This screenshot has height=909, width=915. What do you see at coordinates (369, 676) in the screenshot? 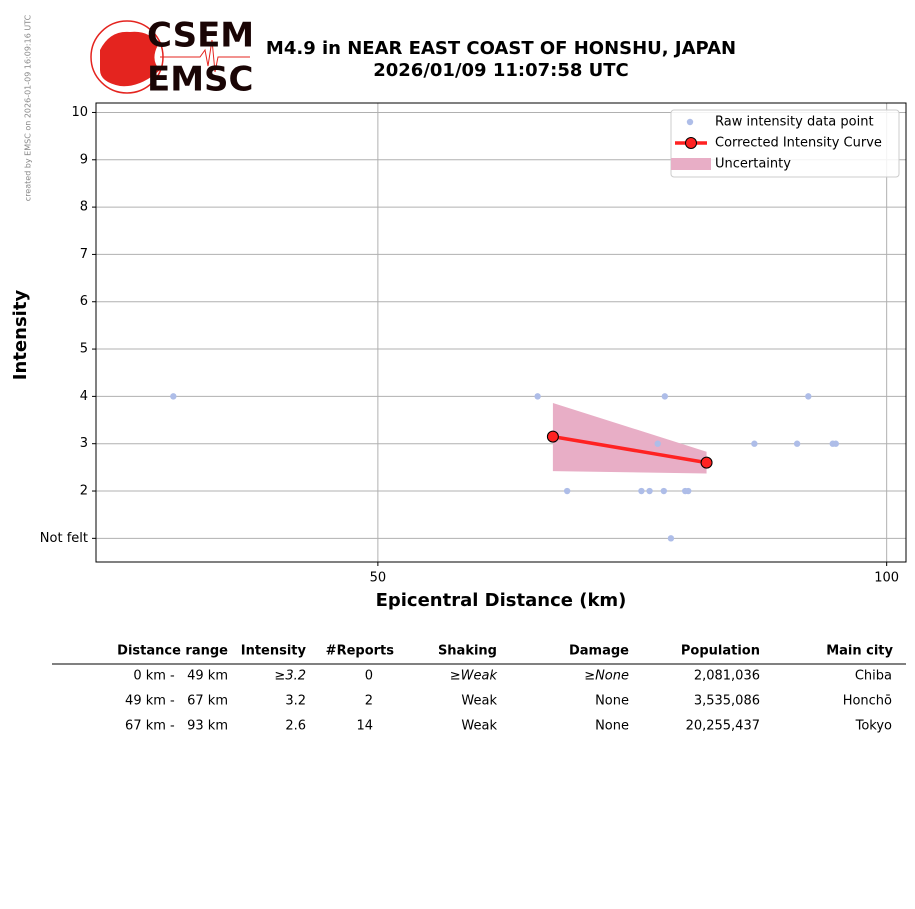
I see `table-cell: 0` at bounding box center [369, 676].